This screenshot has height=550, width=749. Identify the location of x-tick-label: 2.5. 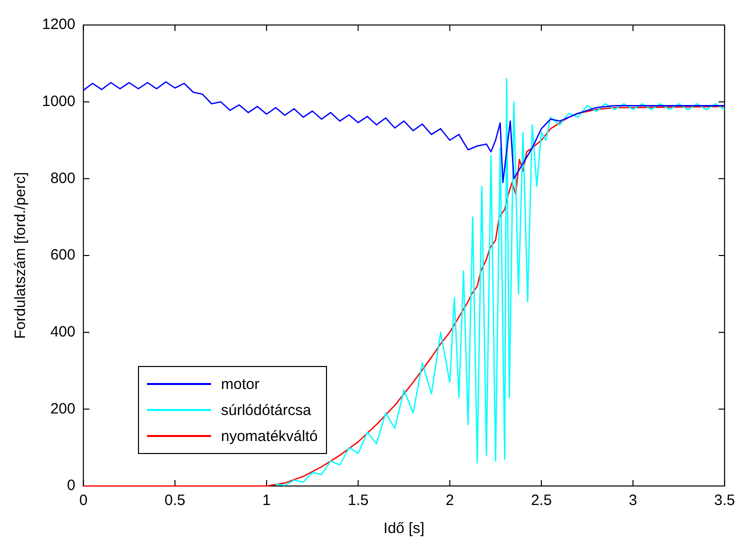
(541, 501).